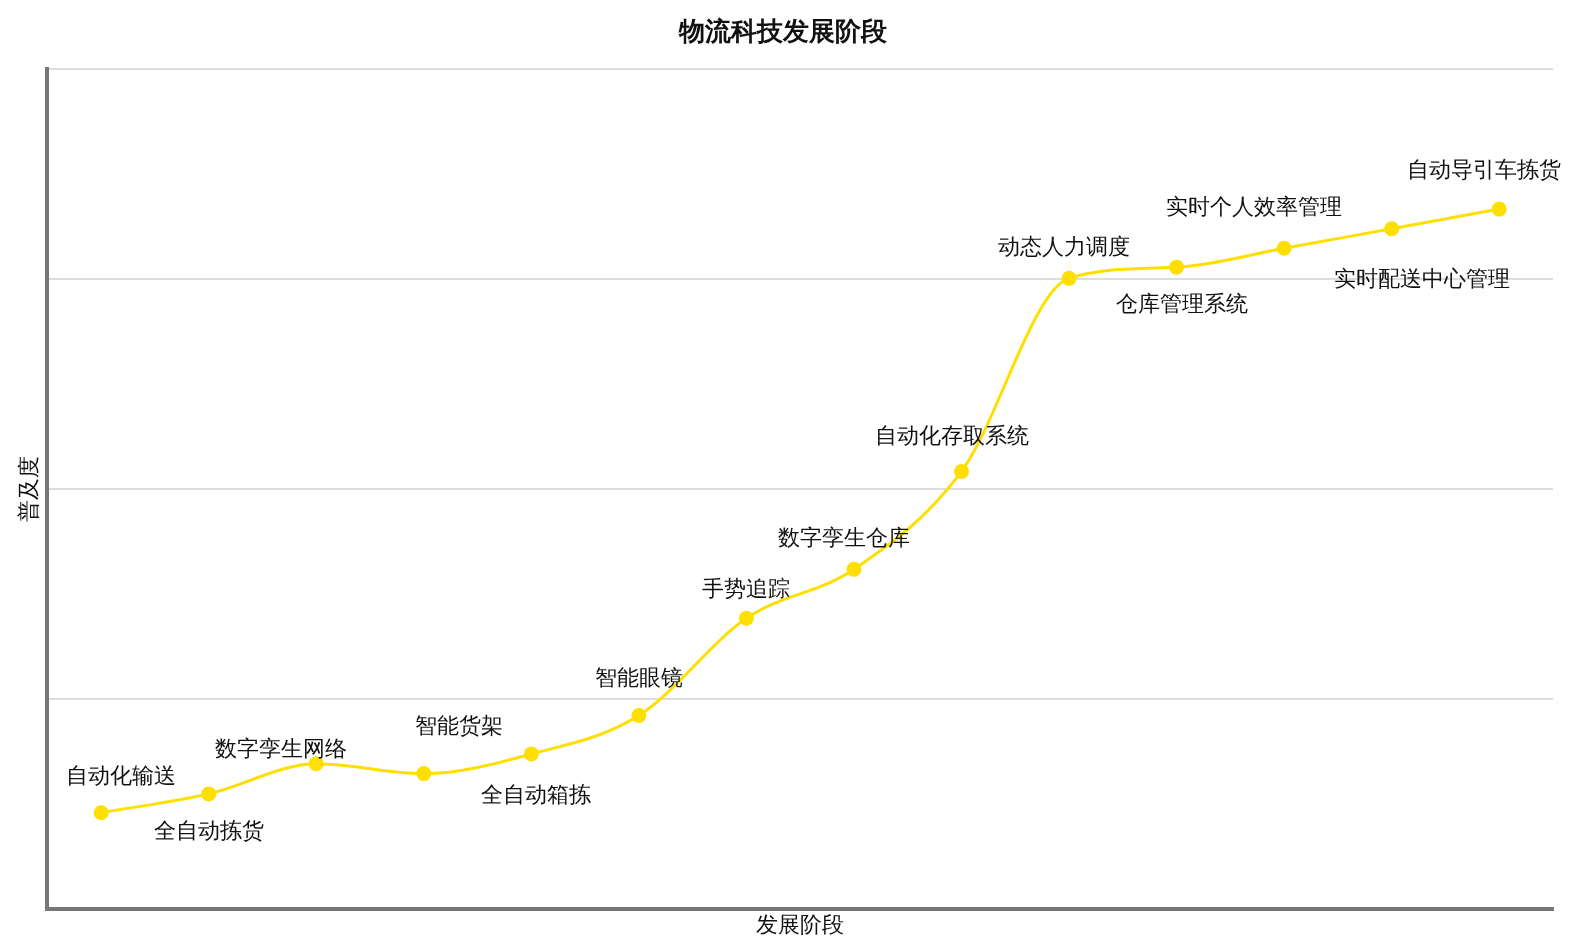 The width and height of the screenshot is (1571, 949). What do you see at coordinates (800, 924) in the screenshot?
I see `x-axis-title: 发展阶段` at bounding box center [800, 924].